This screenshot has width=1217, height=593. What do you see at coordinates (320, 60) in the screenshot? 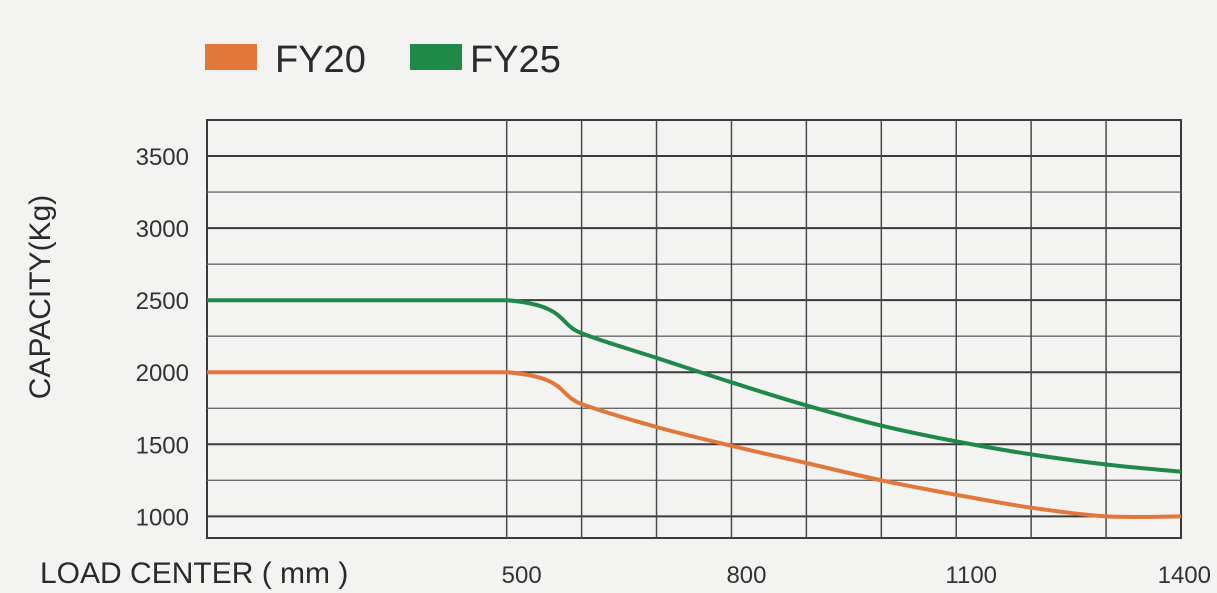
I see `legend-label-fy20: FY20` at bounding box center [320, 60].